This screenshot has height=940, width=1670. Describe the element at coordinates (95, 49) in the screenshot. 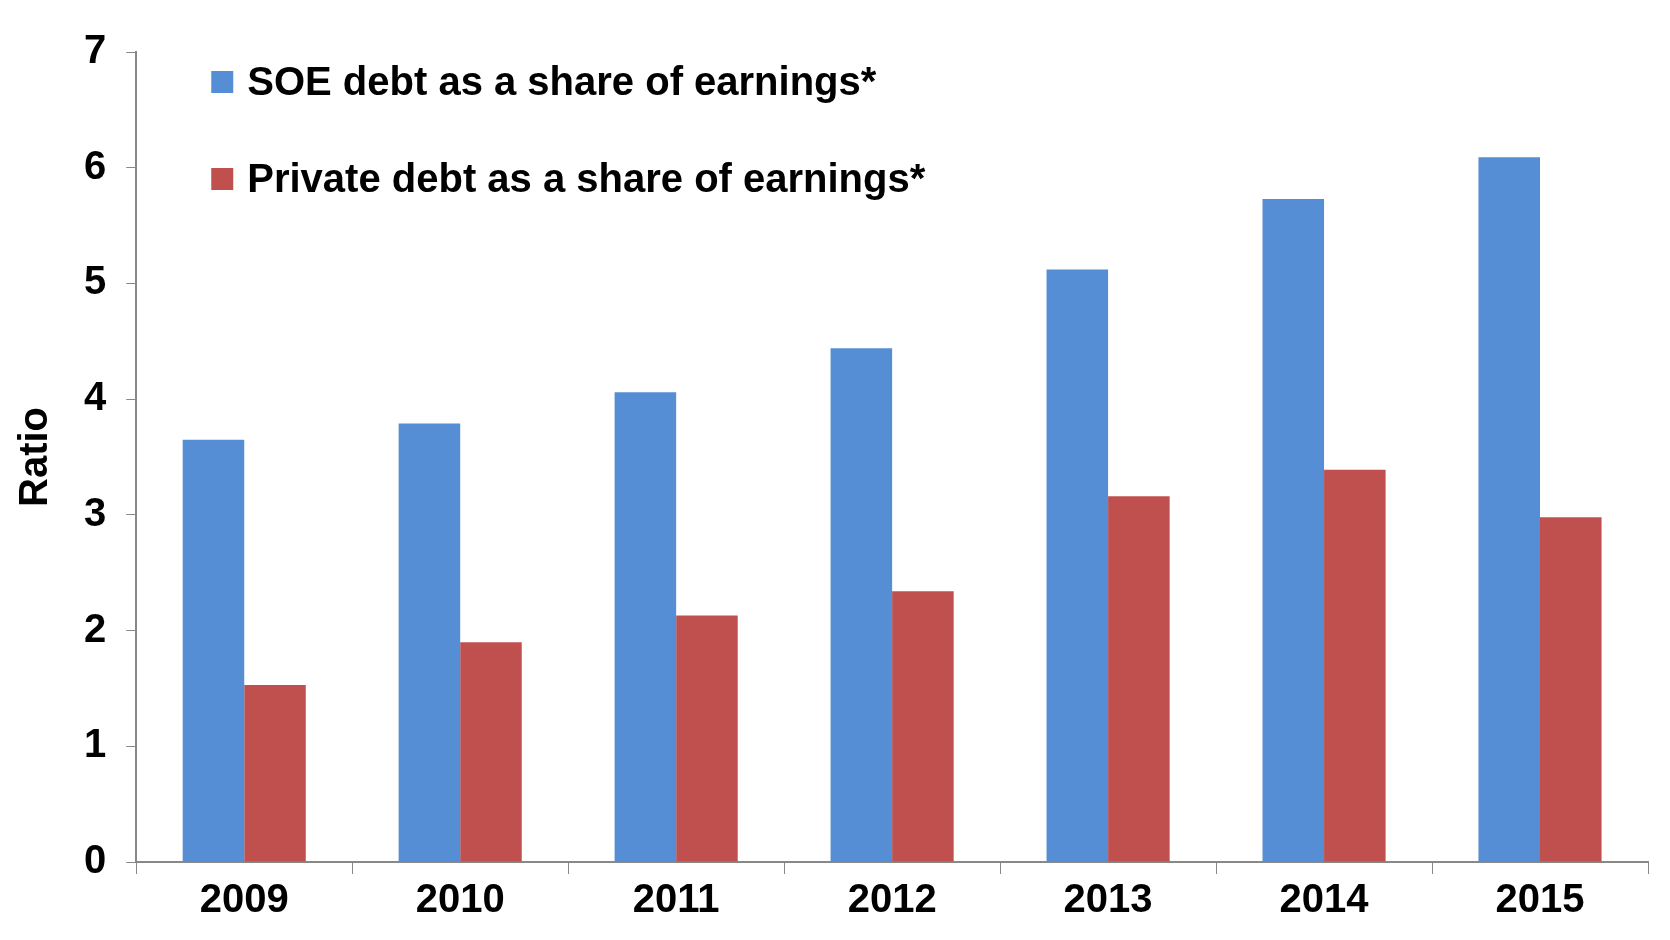

I see `y-tick-label: 7` at that location.